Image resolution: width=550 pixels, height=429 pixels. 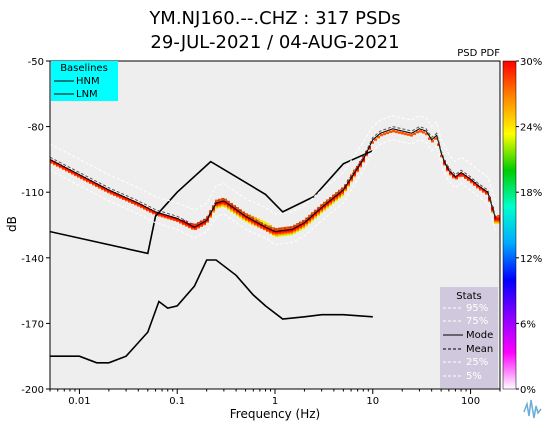 I want to click on x-tick-label: 1, so click(x=275, y=401).